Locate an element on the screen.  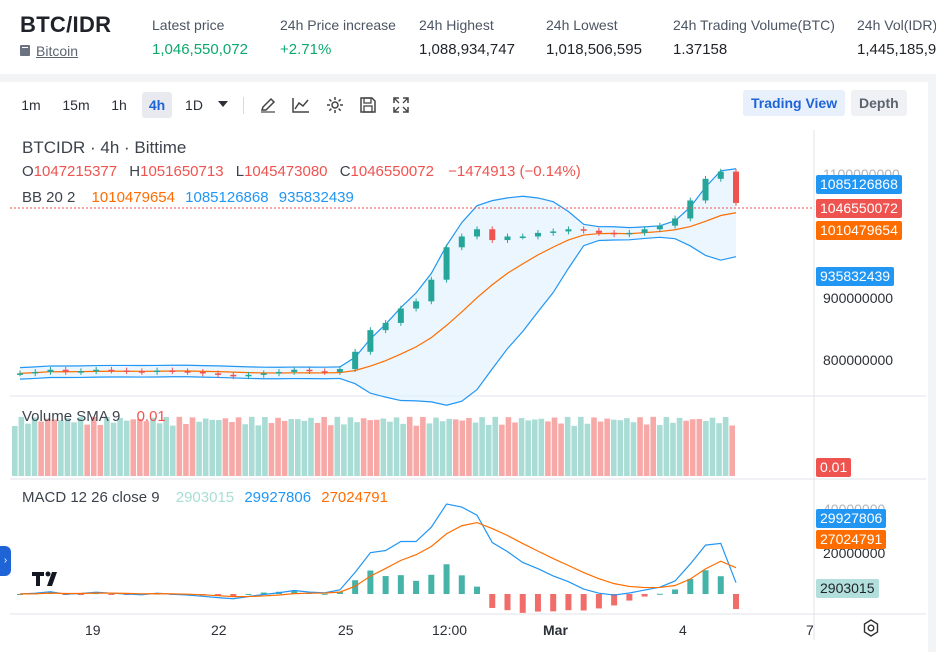
ohlc-o-label: O is located at coordinates (28, 171).